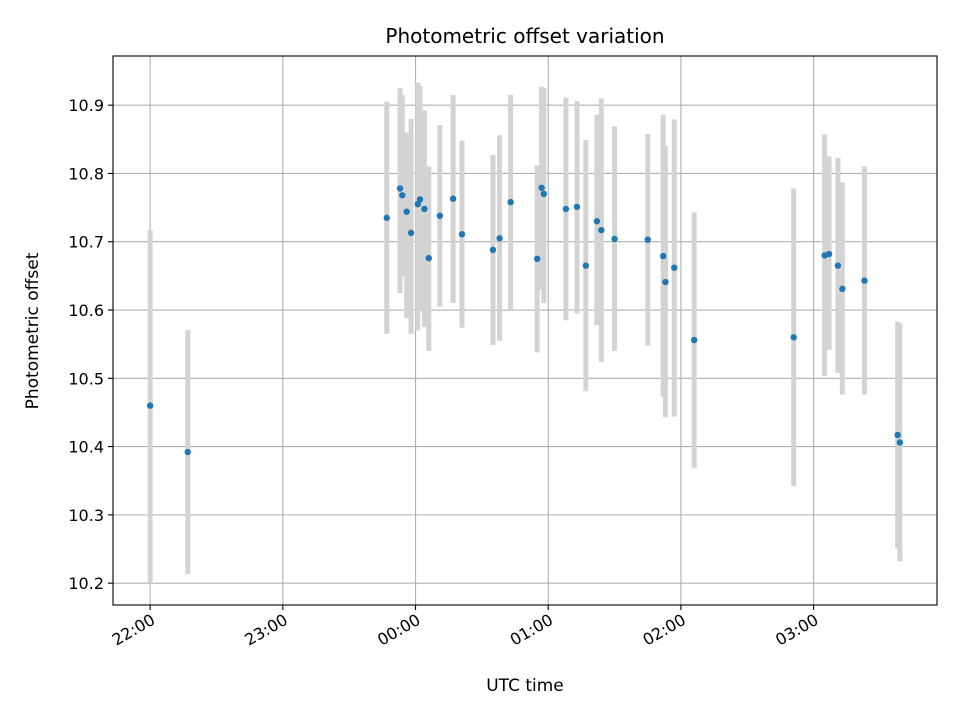  I want to click on y-axis-label: Photometric offset, so click(33, 330).